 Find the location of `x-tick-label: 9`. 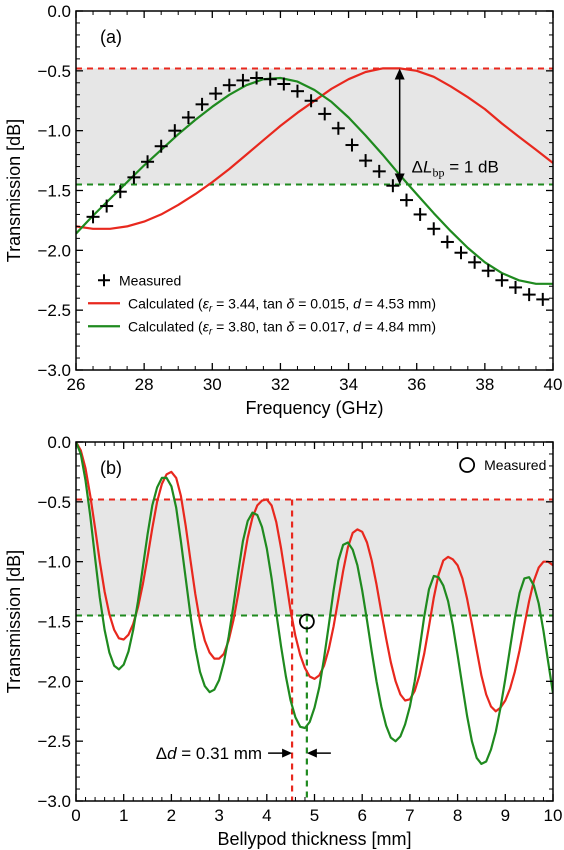

x-tick-label: 9 is located at coordinates (505, 815).